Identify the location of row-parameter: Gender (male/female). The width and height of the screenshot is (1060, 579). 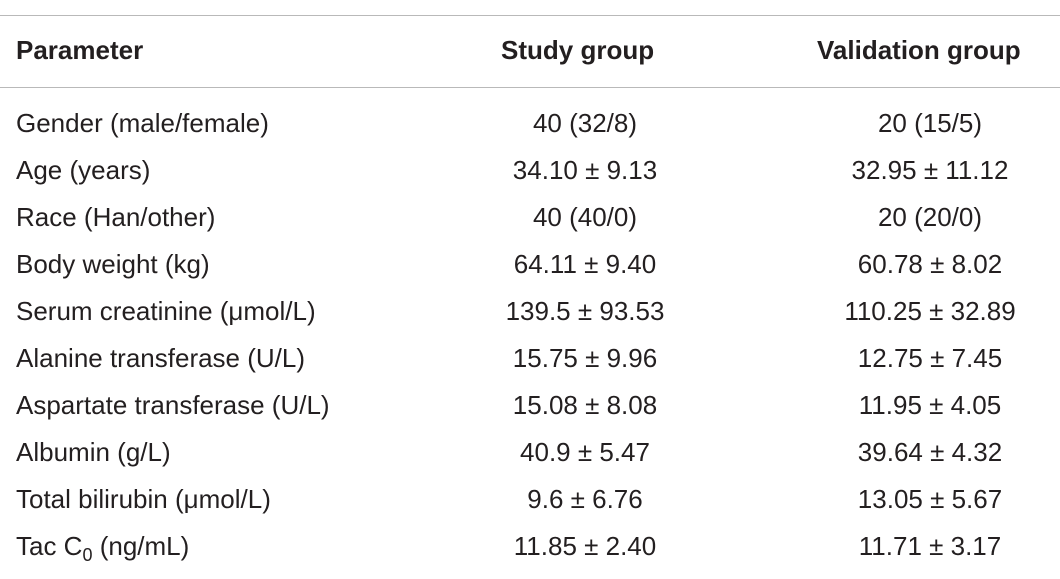
(142, 123).